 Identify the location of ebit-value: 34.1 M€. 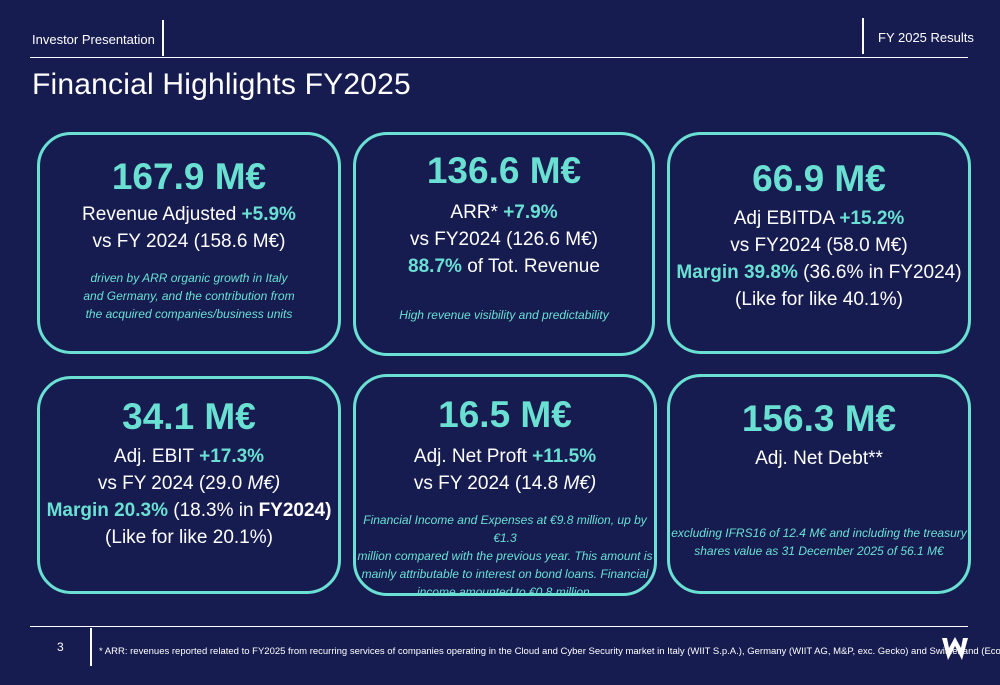
(189, 416).